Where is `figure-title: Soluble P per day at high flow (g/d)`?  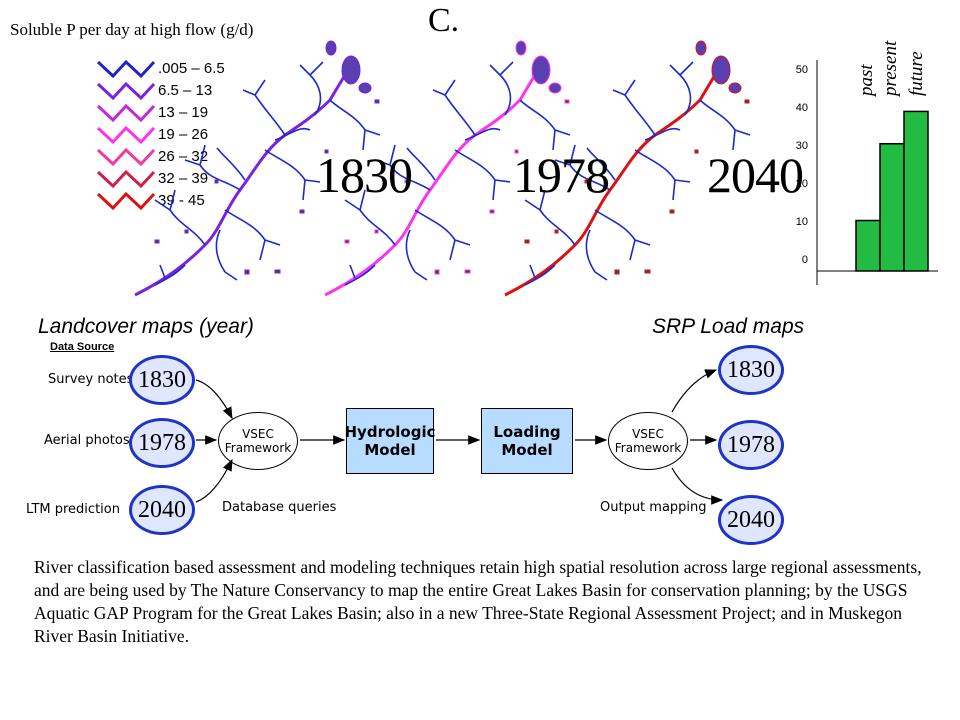 figure-title: Soluble P per day at high flow (g/d) is located at coordinates (132, 29).